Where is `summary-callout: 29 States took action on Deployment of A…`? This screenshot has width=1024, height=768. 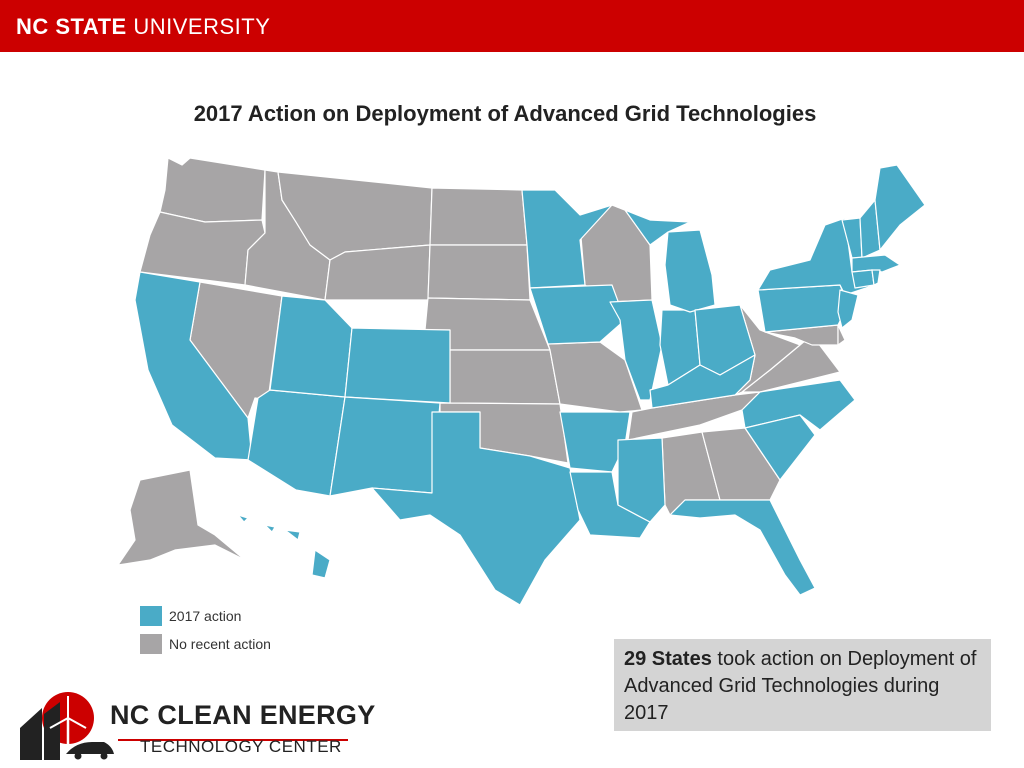 summary-callout: 29 States took action on Deployment of A… is located at coordinates (802, 685).